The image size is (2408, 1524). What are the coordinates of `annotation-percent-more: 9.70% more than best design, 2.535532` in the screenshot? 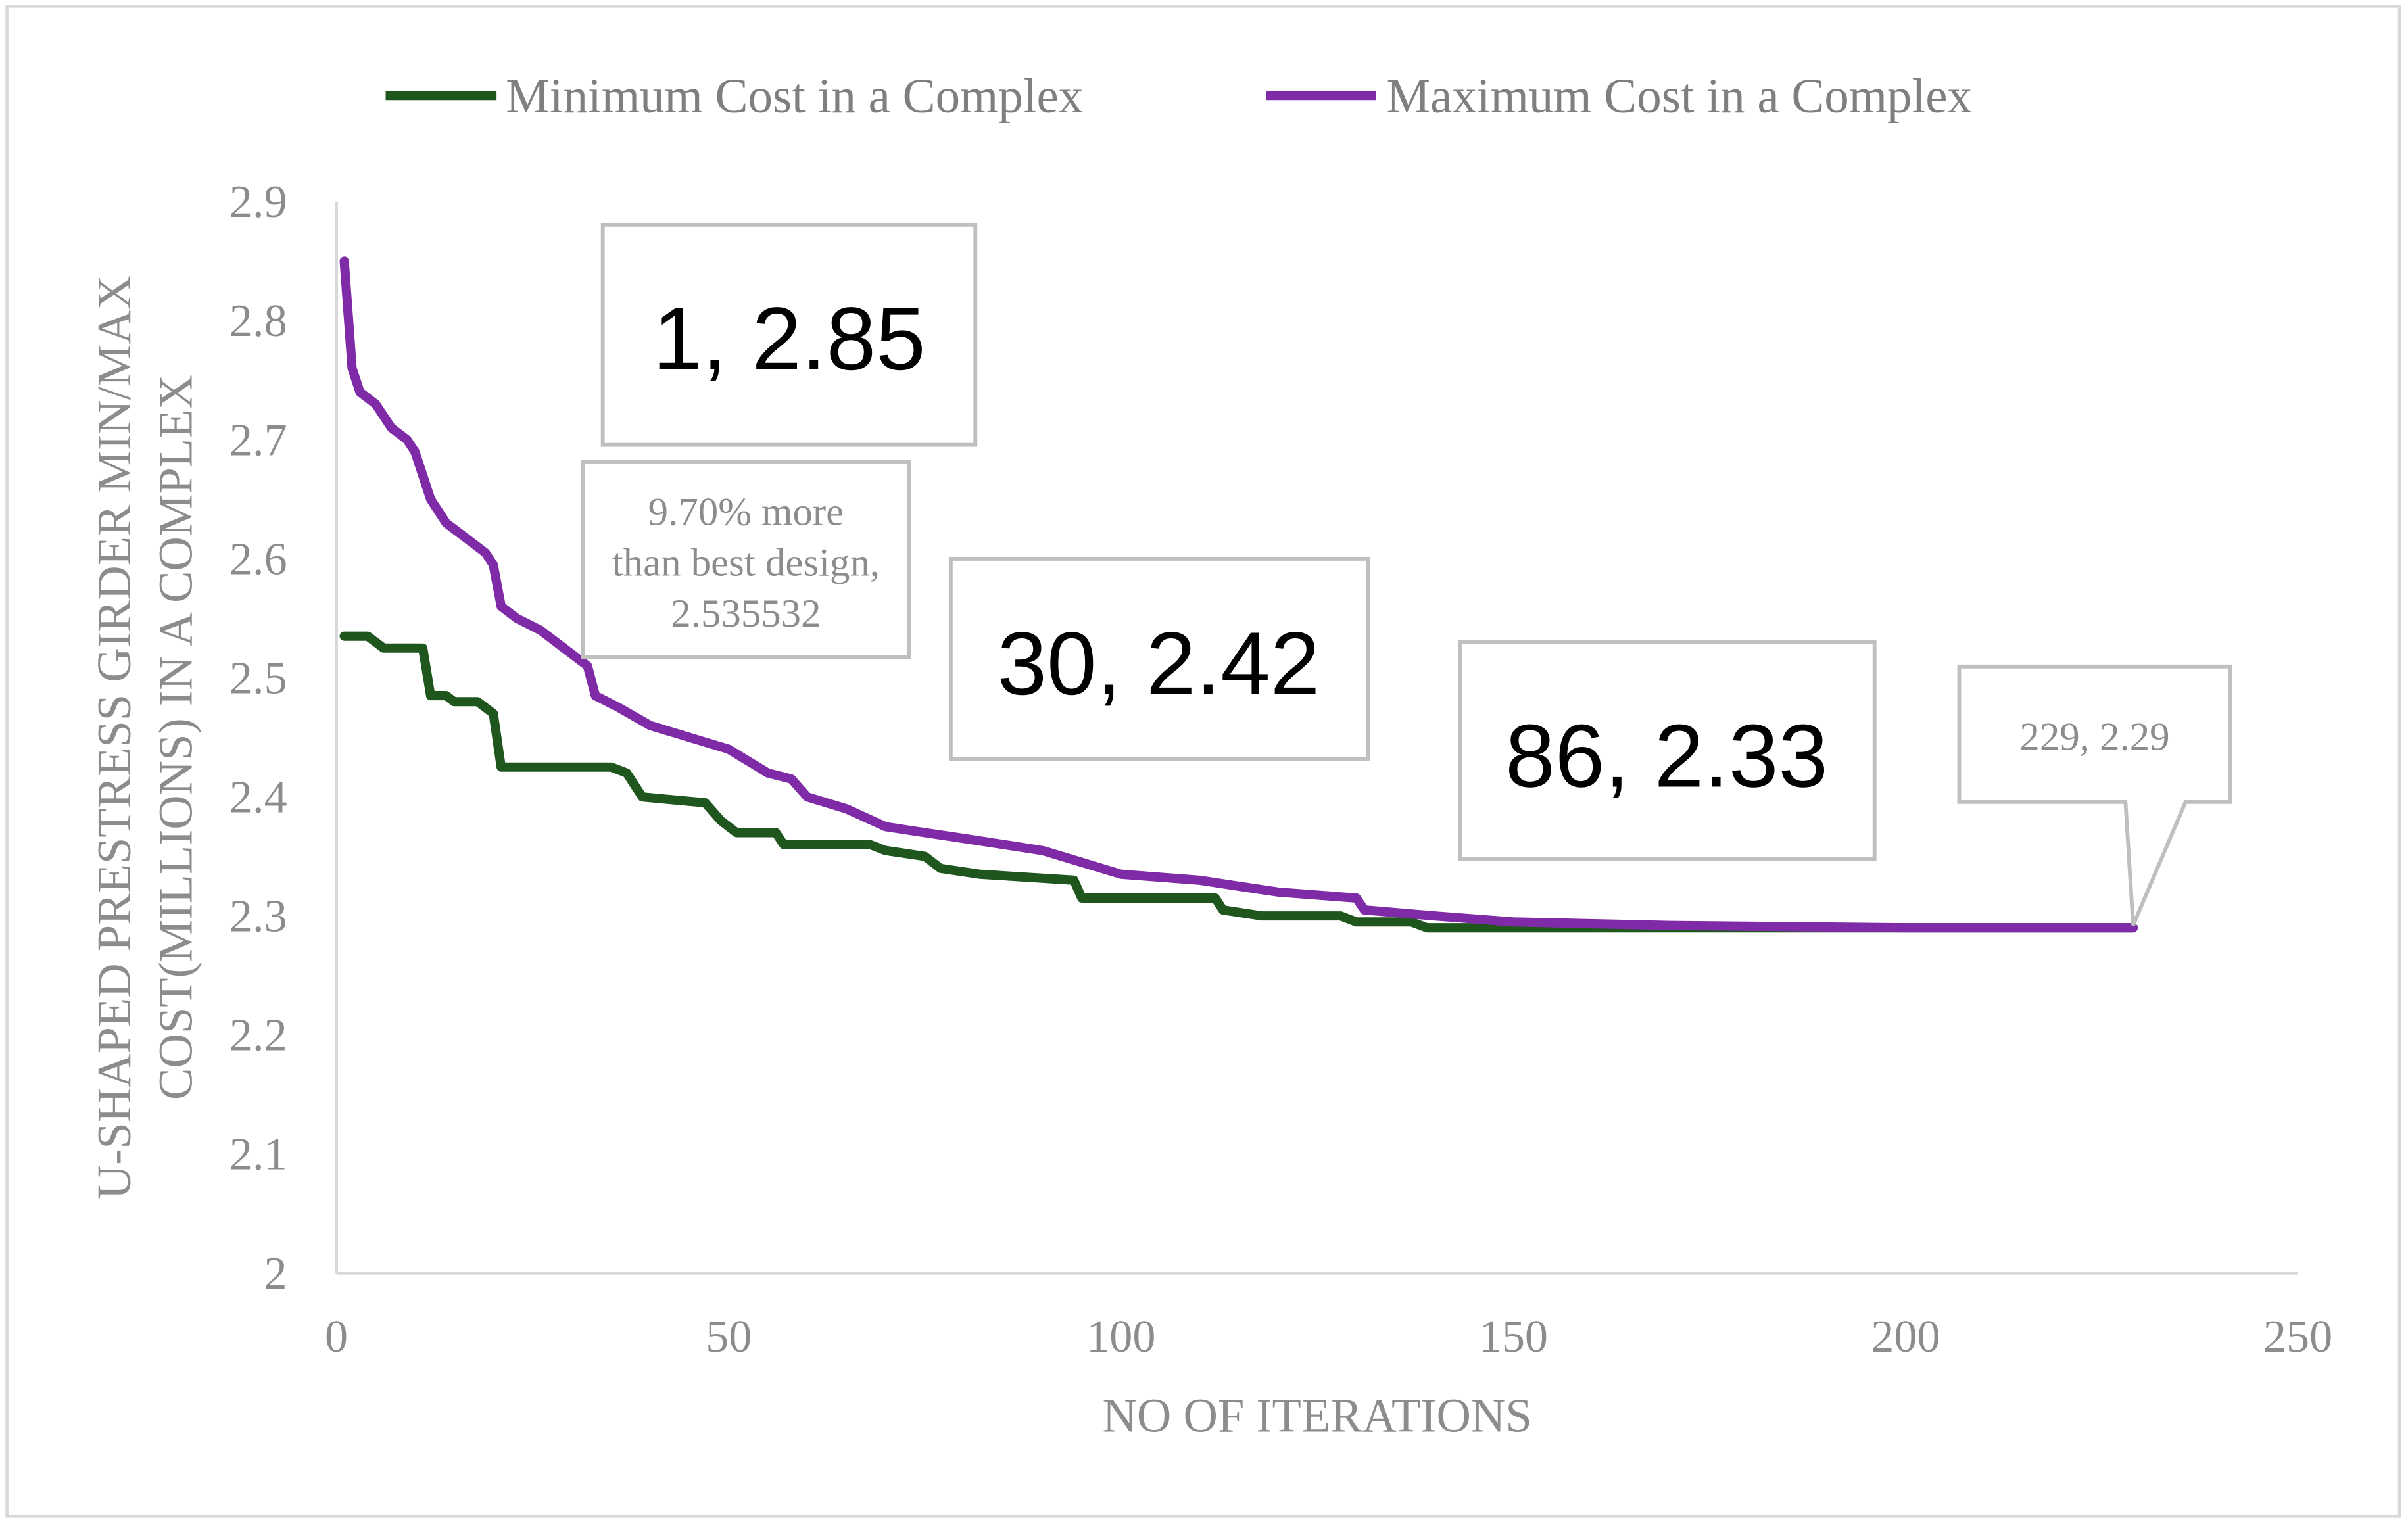 It's located at (746, 559).